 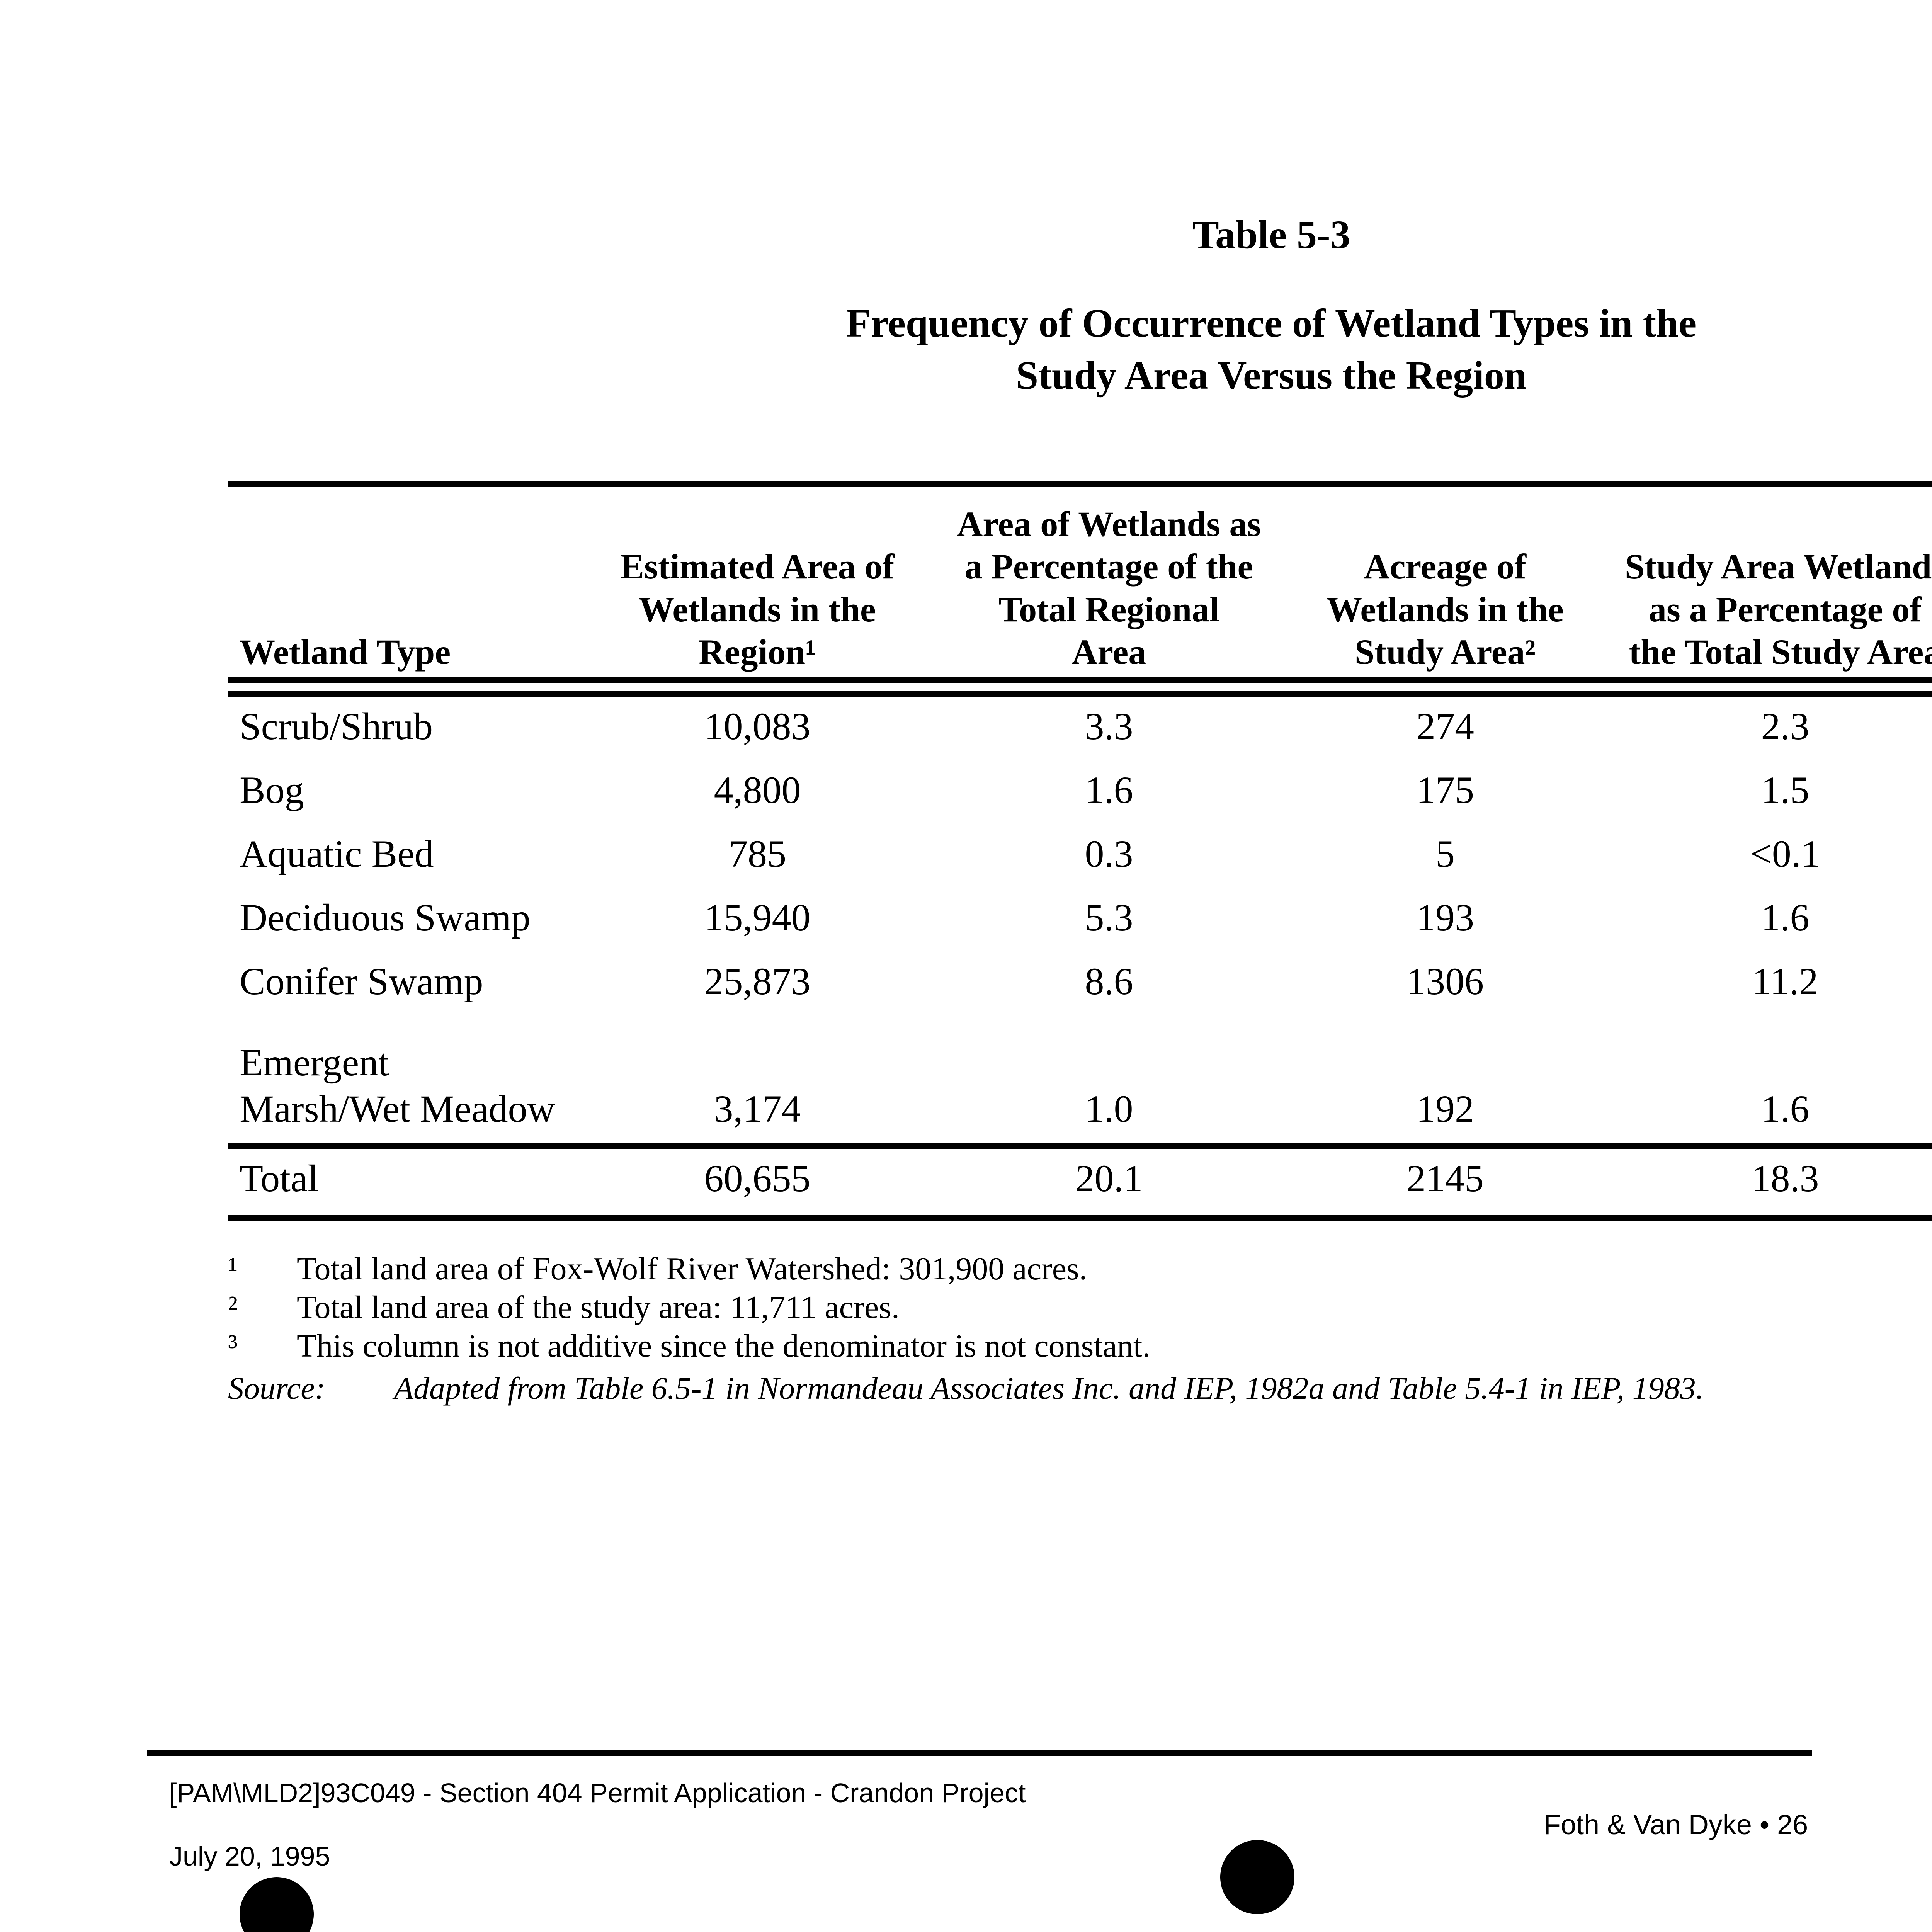 What do you see at coordinates (1785, 1178) in the screenshot?
I see `cell-value: 18.3` at bounding box center [1785, 1178].